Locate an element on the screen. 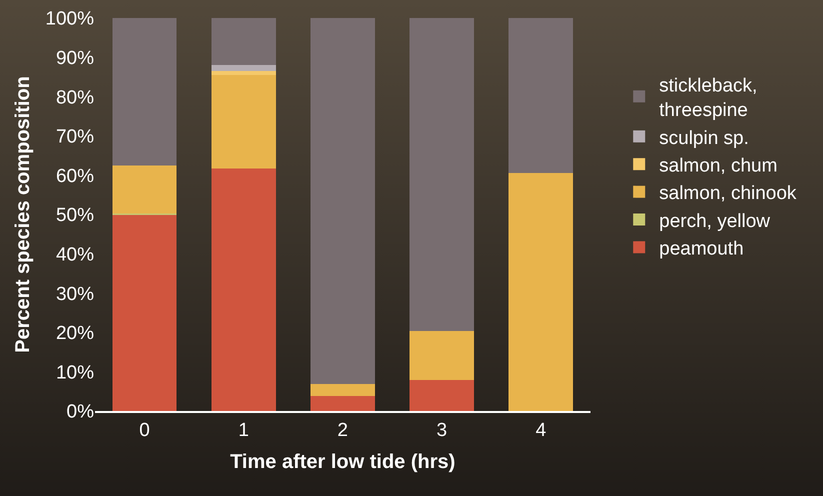 This screenshot has height=496, width=823. legend-label: salmon, chinook is located at coordinates (728, 193).